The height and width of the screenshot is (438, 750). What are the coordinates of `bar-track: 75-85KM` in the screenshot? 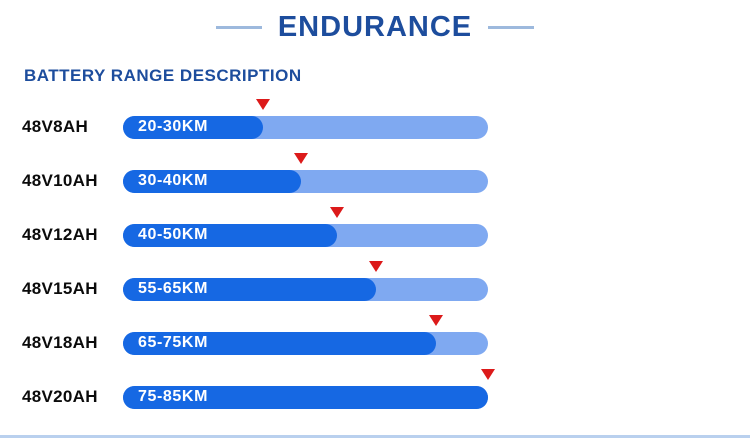 It's located at (309, 388).